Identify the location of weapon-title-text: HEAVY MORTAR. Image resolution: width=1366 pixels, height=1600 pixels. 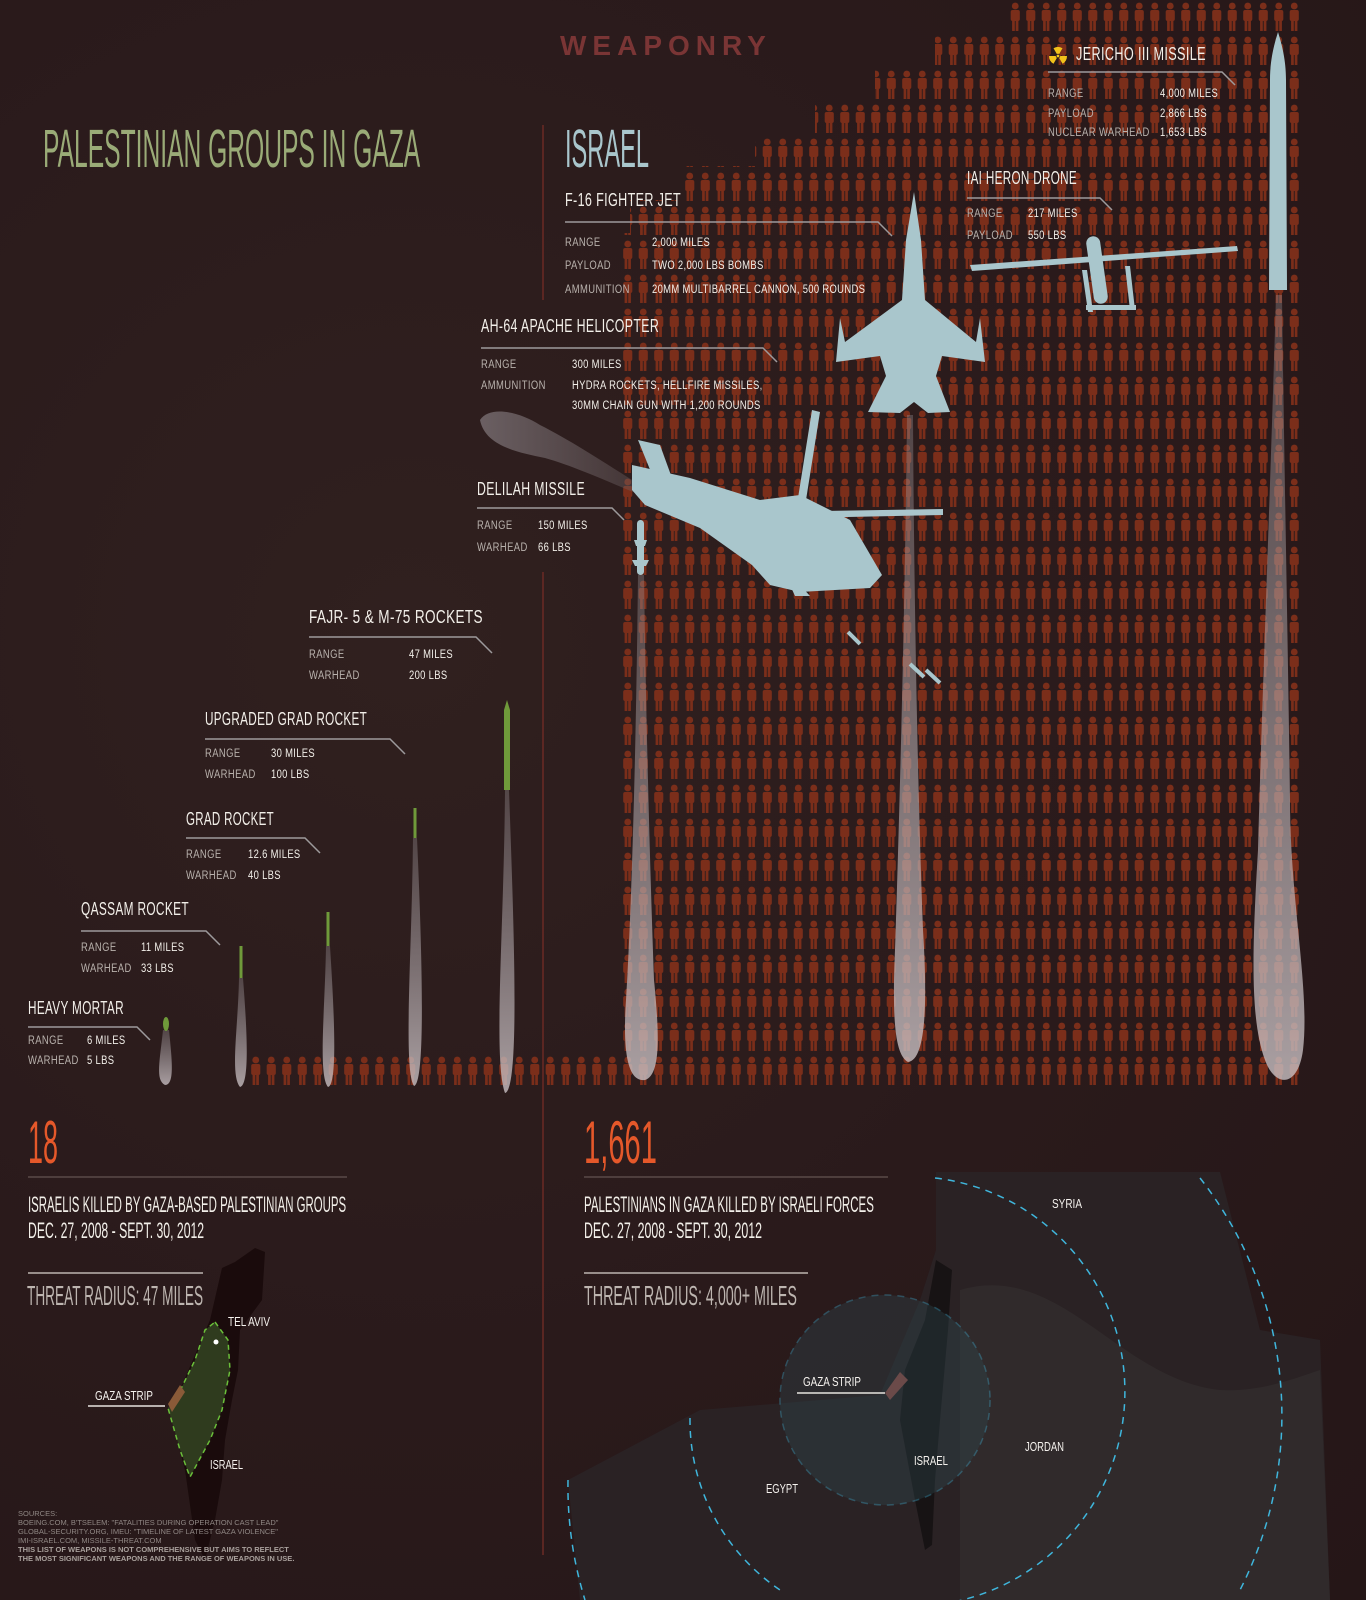
(76, 1008).